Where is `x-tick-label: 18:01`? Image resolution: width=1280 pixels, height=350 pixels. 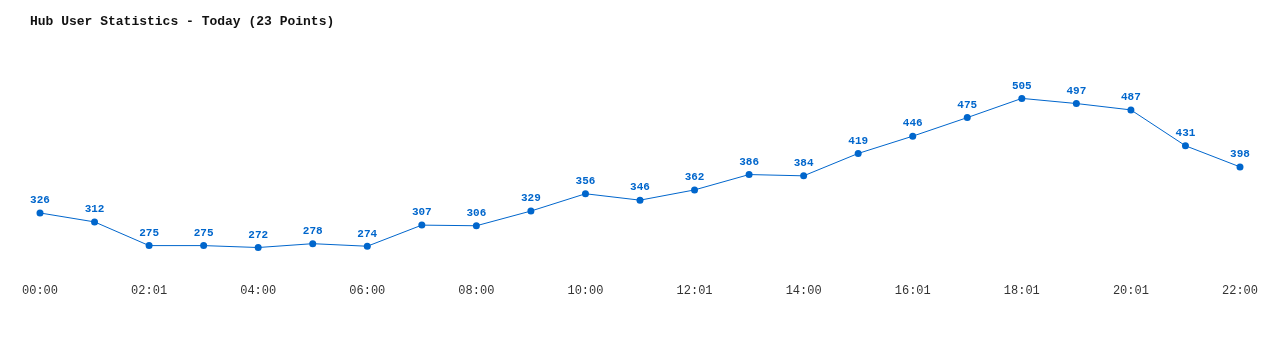 x-tick-label: 18:01 is located at coordinates (1021, 290).